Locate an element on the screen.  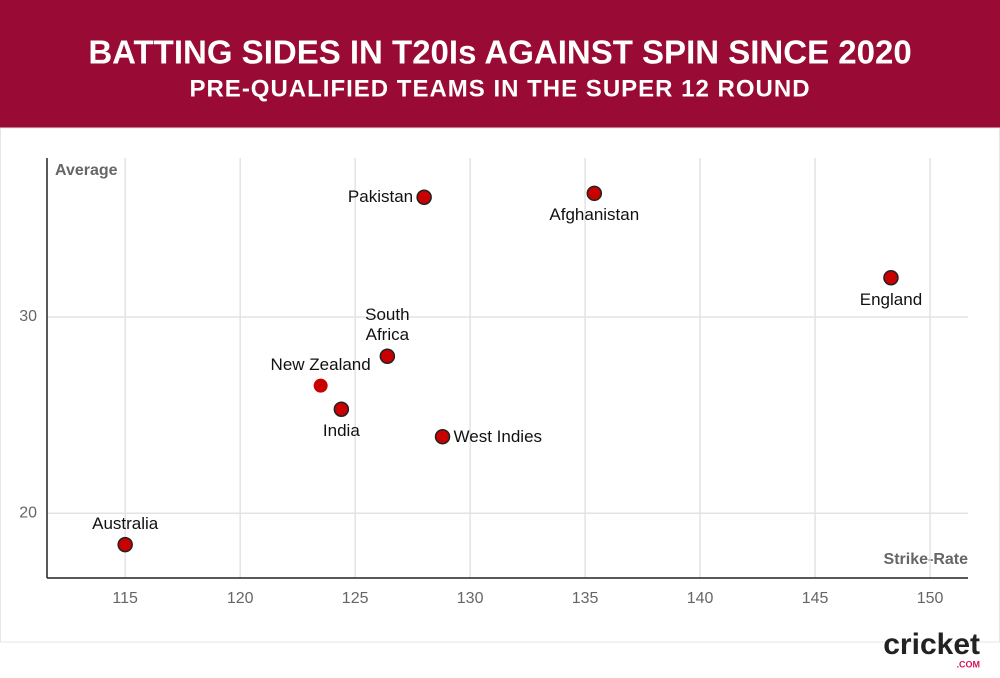
point-label: Afghanistan is located at coordinates (594, 215).